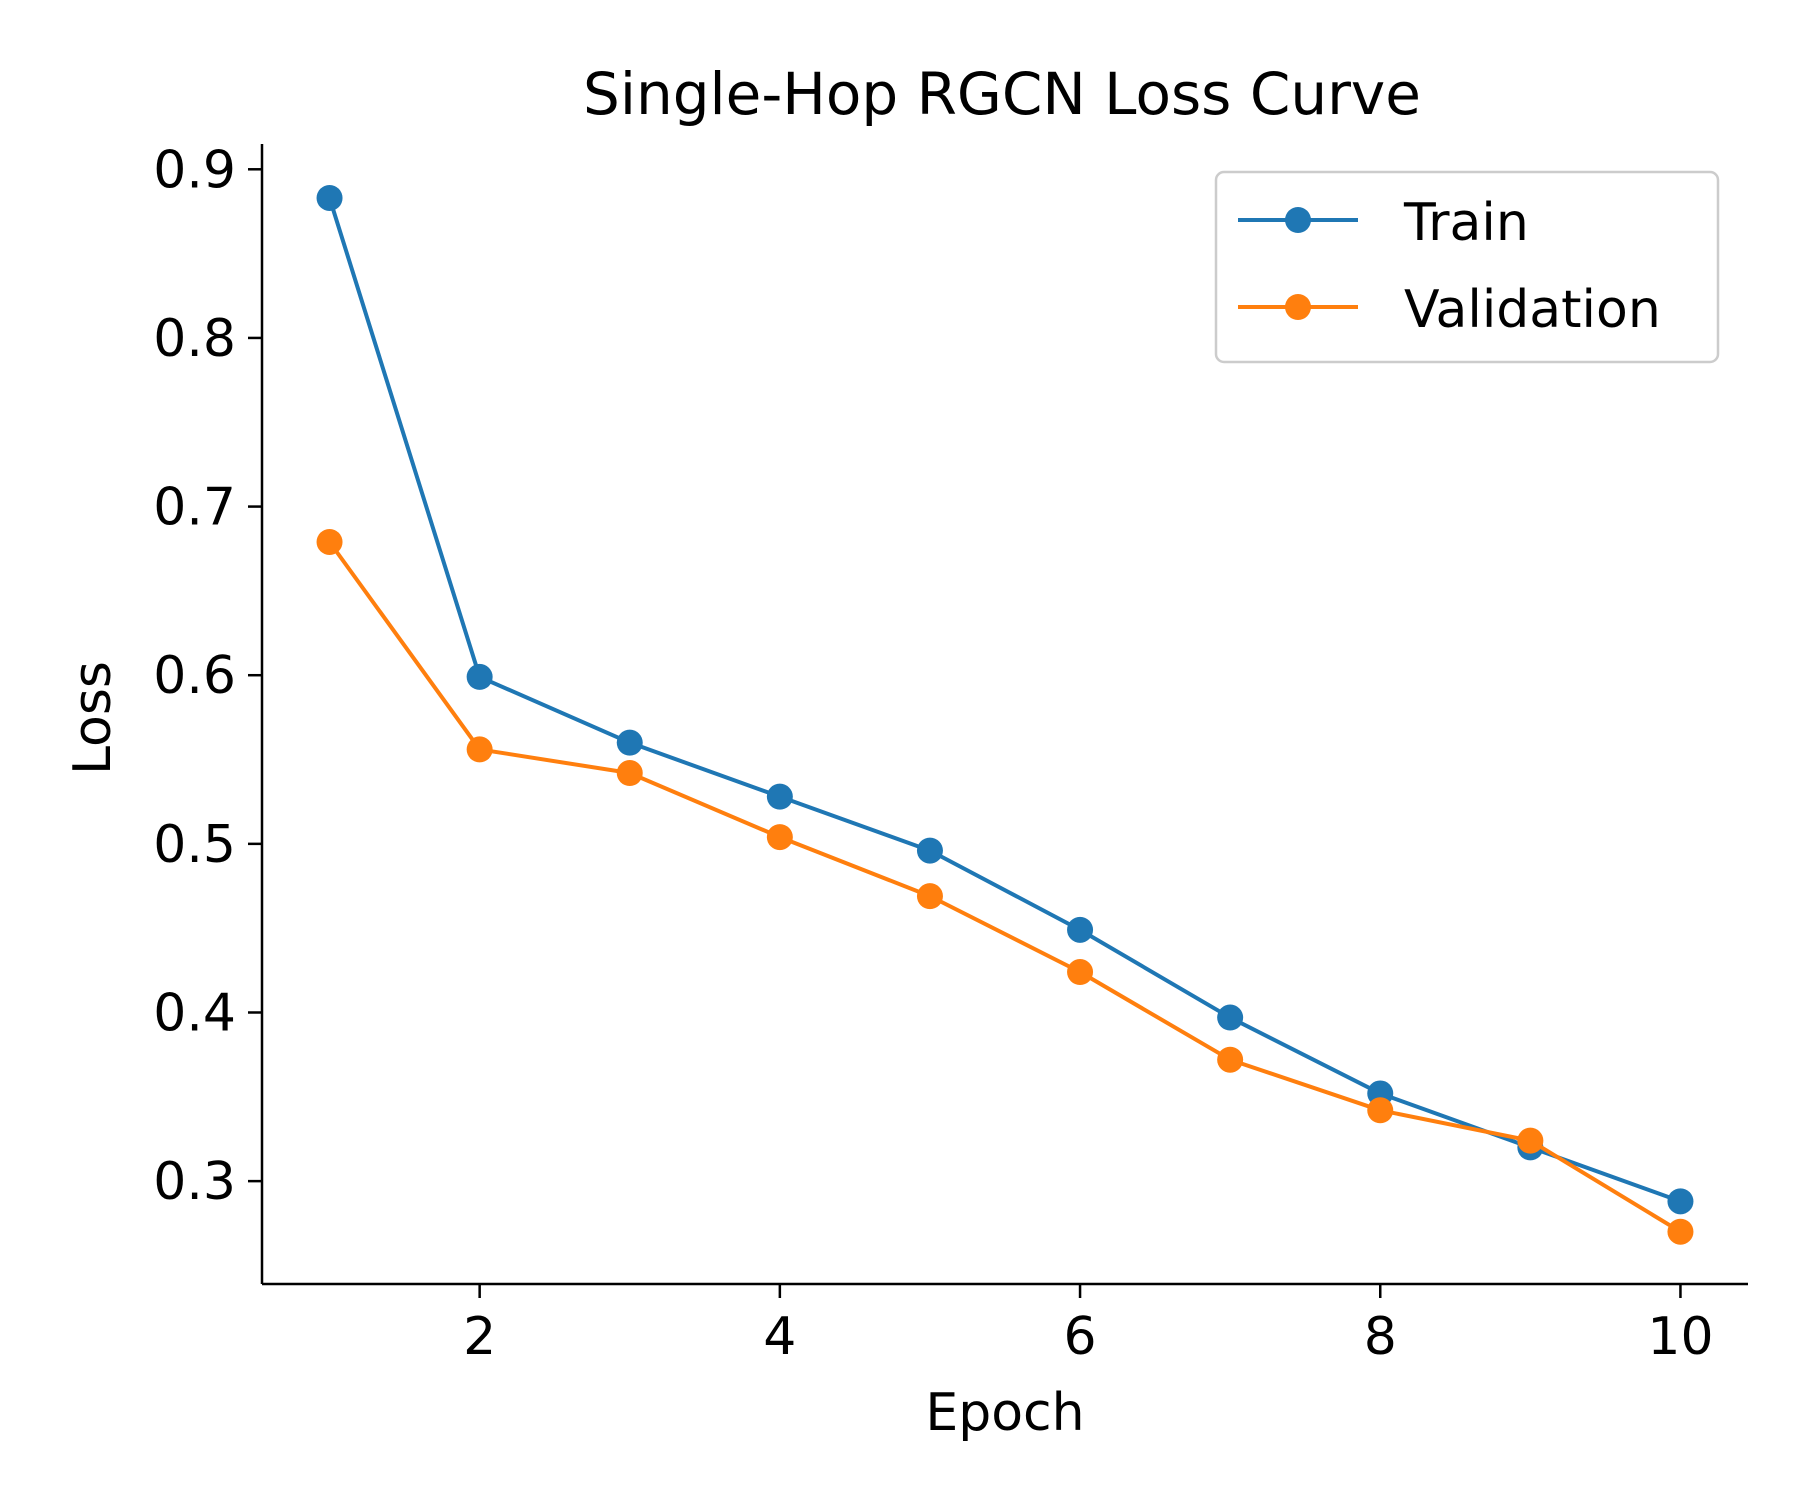 The image size is (1800, 1500). What do you see at coordinates (194, 1013) in the screenshot?
I see `y-tick-label: 0.4` at bounding box center [194, 1013].